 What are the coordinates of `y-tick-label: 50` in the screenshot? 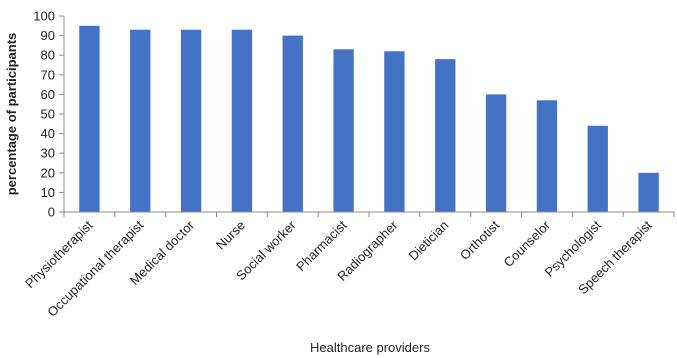 It's located at (48, 114).